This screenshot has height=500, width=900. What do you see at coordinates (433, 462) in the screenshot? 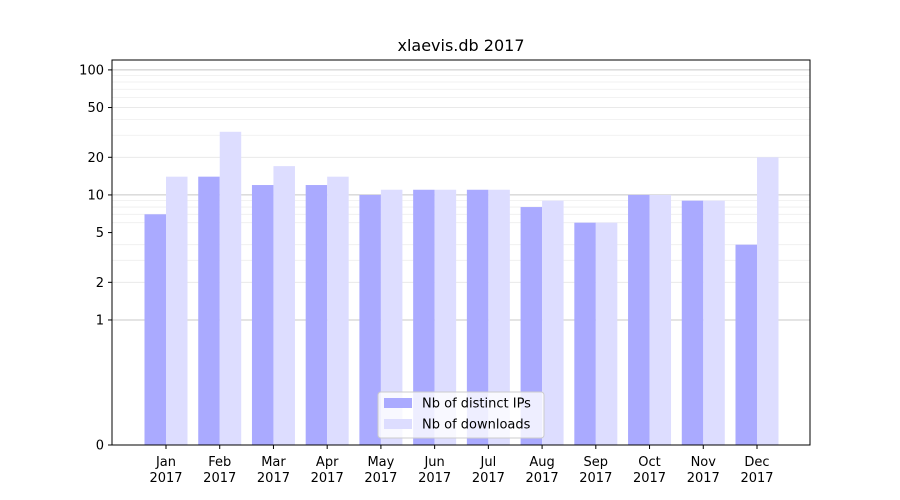
I see `x-tick-label-month: Jun` at bounding box center [433, 462].